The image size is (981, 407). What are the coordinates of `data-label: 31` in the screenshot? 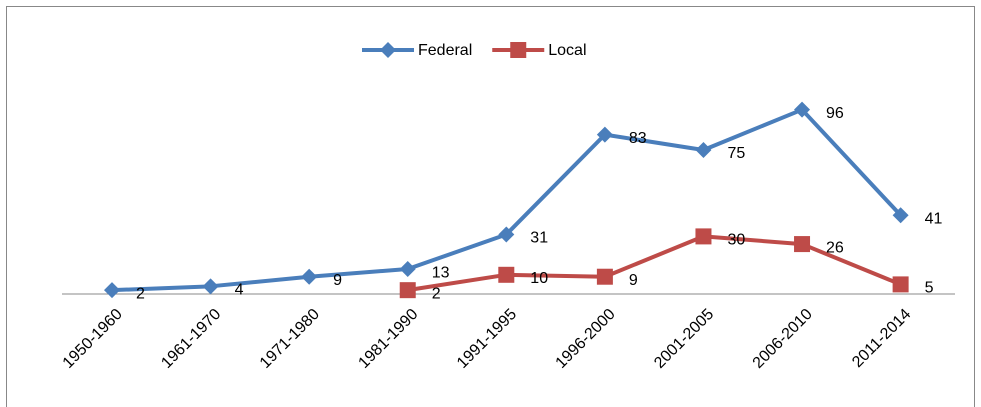 It's located at (539, 238).